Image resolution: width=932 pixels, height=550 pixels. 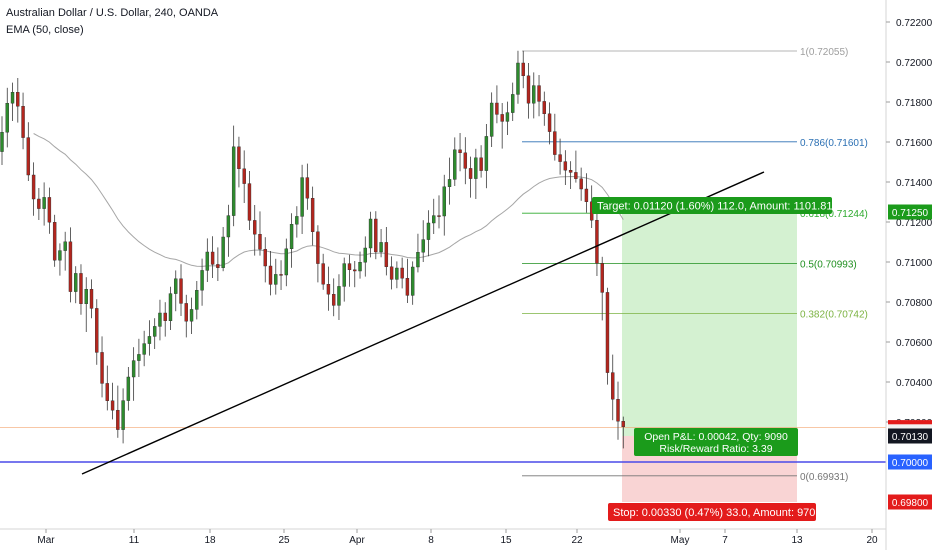 What do you see at coordinates (714, 513) in the screenshot?
I see `stop-badge-text: Stop: 0.00330 (0.47%) 33.0, Amount: 970` at bounding box center [714, 513].